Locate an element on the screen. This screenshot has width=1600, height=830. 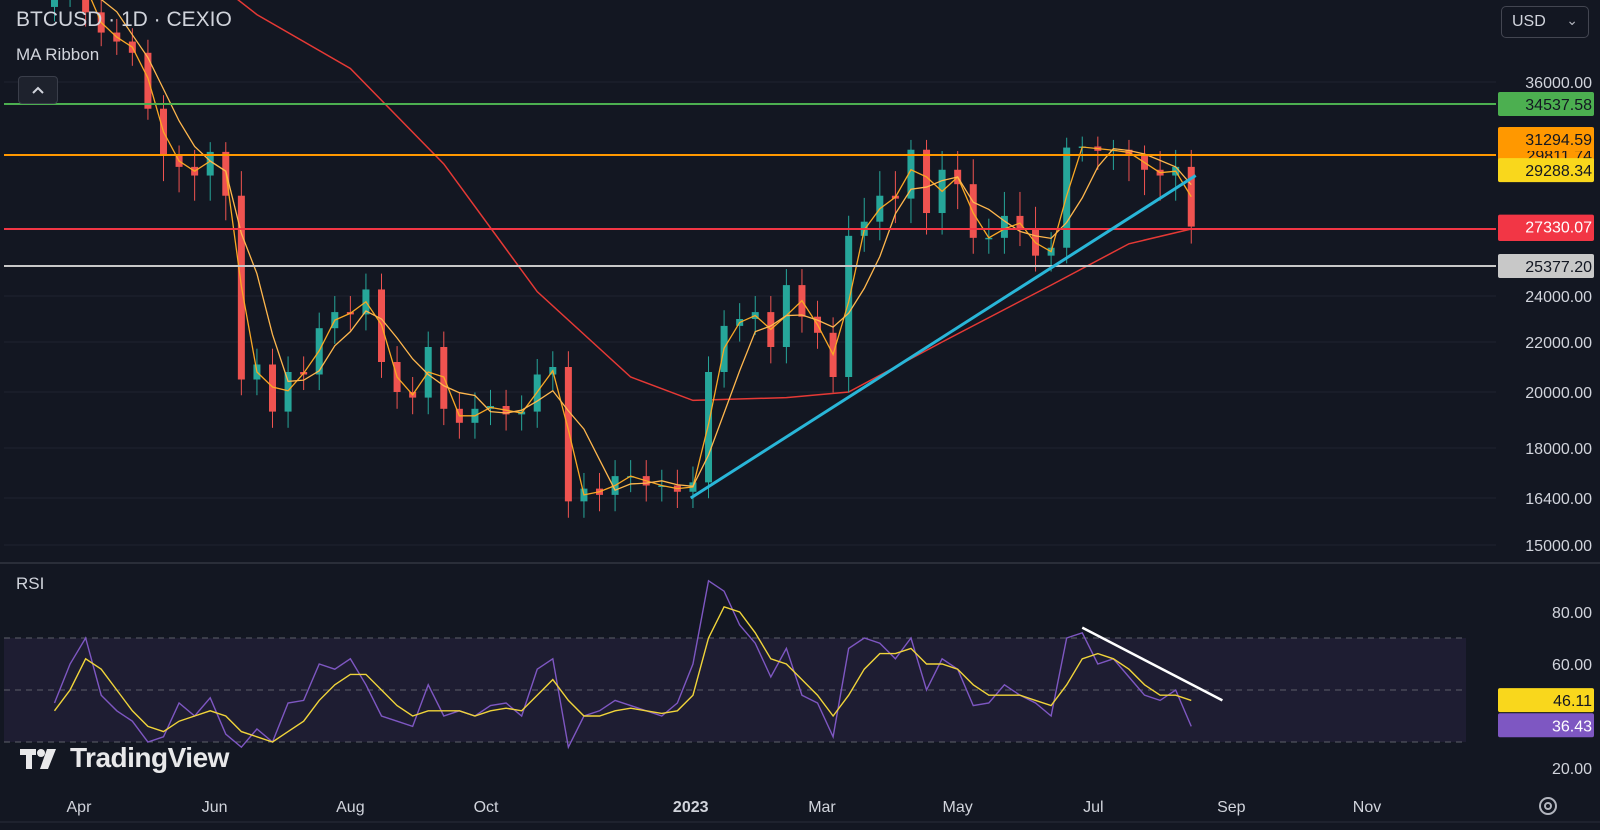
time-tick-label: Apr is located at coordinates (80, 807).